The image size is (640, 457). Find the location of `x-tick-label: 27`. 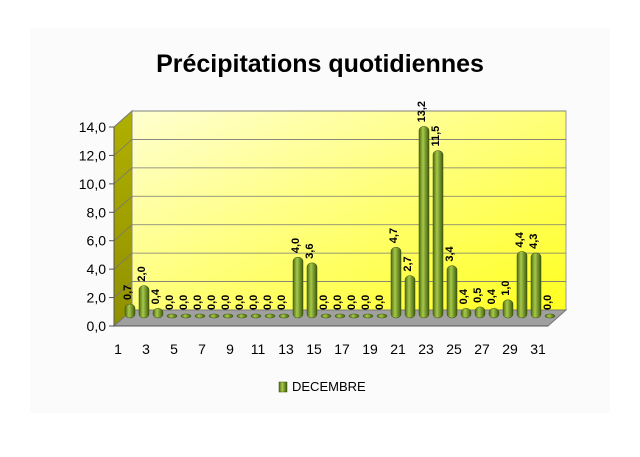

x-tick-label: 27 is located at coordinates (482, 349).